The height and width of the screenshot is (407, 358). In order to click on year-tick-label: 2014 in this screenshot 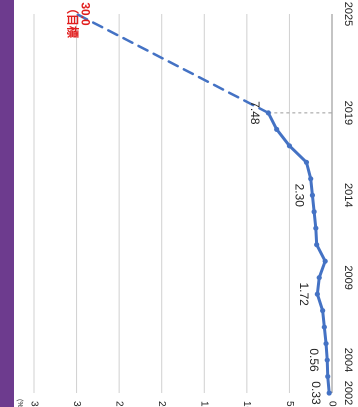, I will do `click(348, 195)`.